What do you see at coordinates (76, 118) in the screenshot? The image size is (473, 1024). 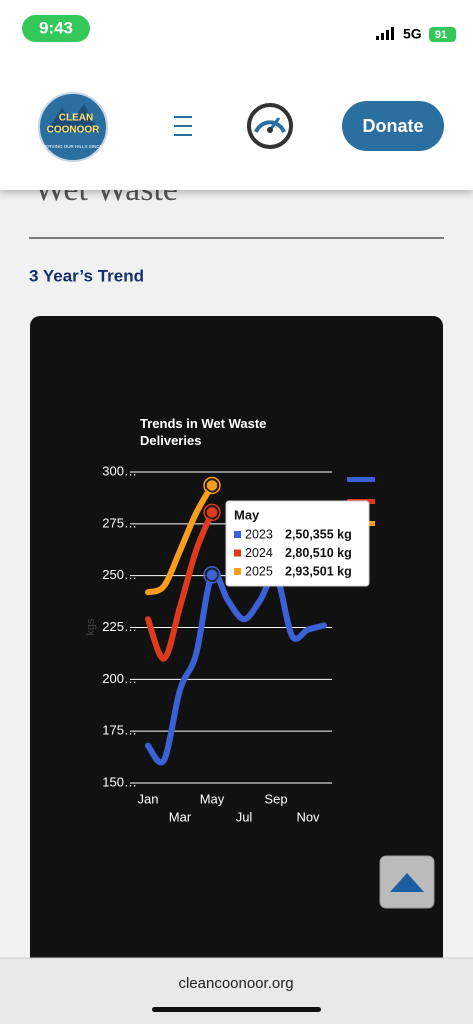 I see `logo-top: CLEAN` at bounding box center [76, 118].